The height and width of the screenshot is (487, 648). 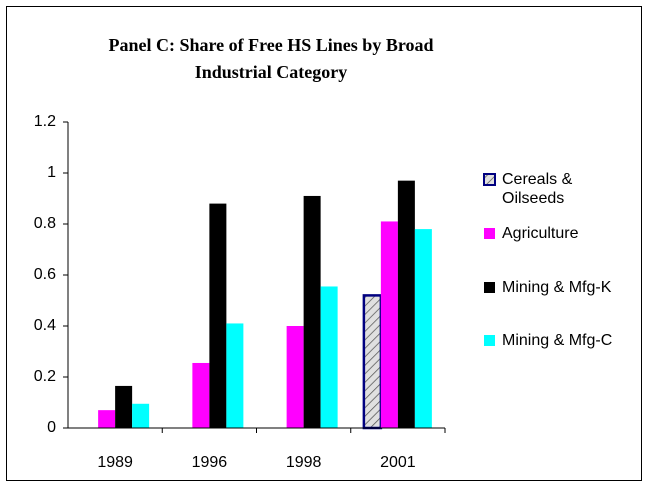 I want to click on x-tick-label: 1998, so click(x=304, y=462).